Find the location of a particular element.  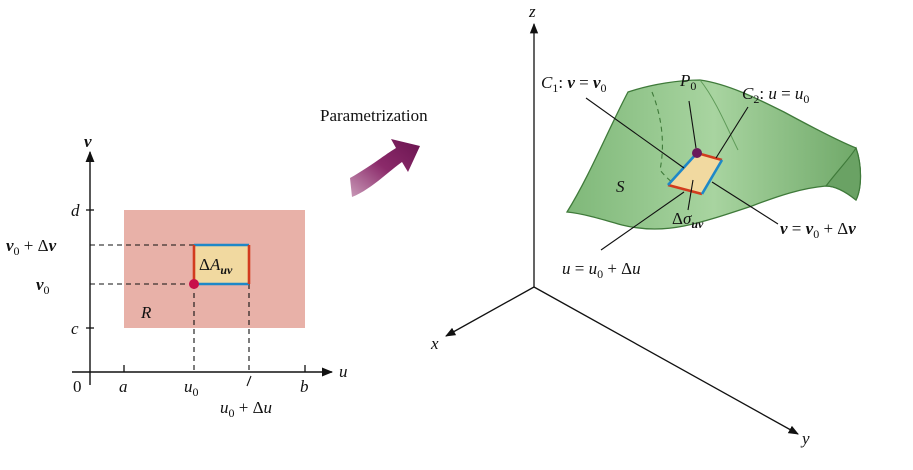

surface-ridge is located at coordinates (719, 115).